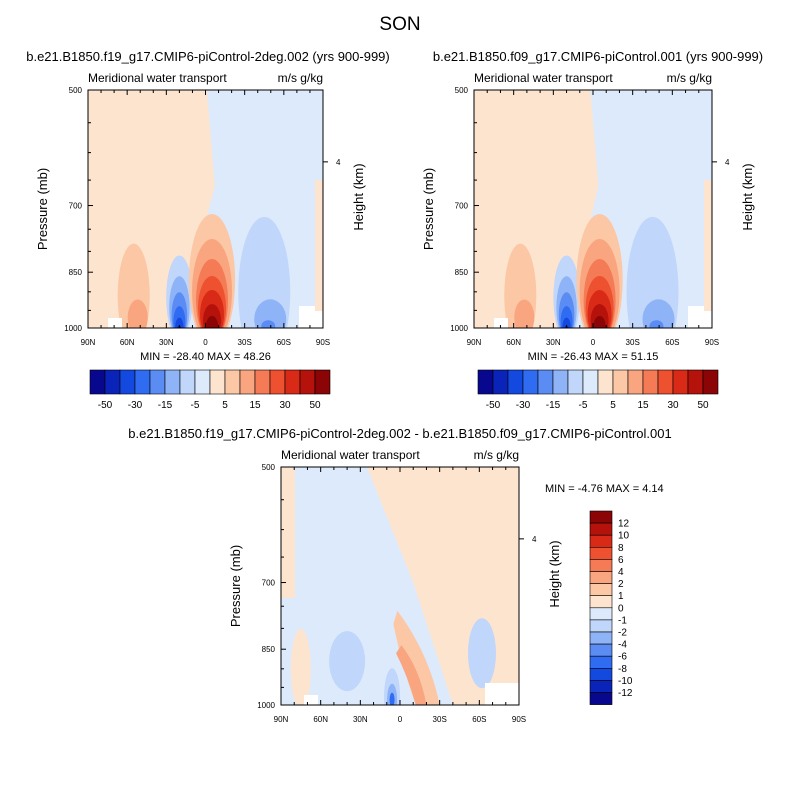 The width and height of the screenshot is (800, 800). Describe the element at coordinates (127, 342) in the screenshot. I see `x-tick-label: 60N` at that location.